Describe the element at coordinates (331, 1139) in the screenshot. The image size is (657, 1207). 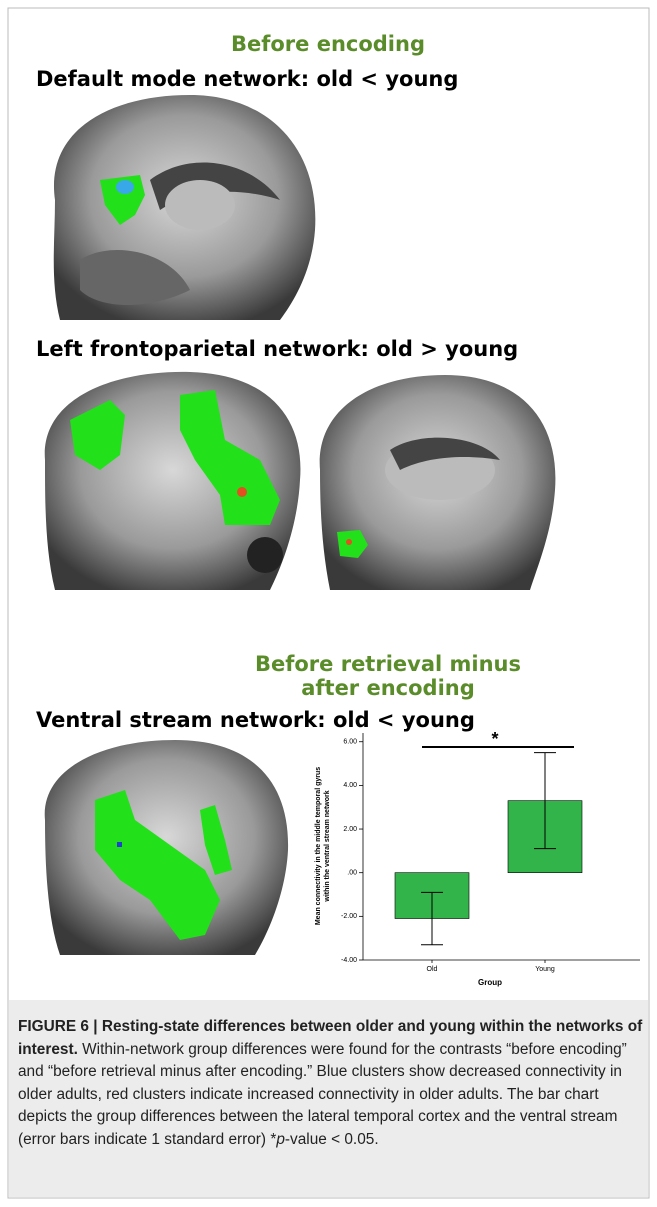
I see `caption-end: -value < 0.05.` at that location.